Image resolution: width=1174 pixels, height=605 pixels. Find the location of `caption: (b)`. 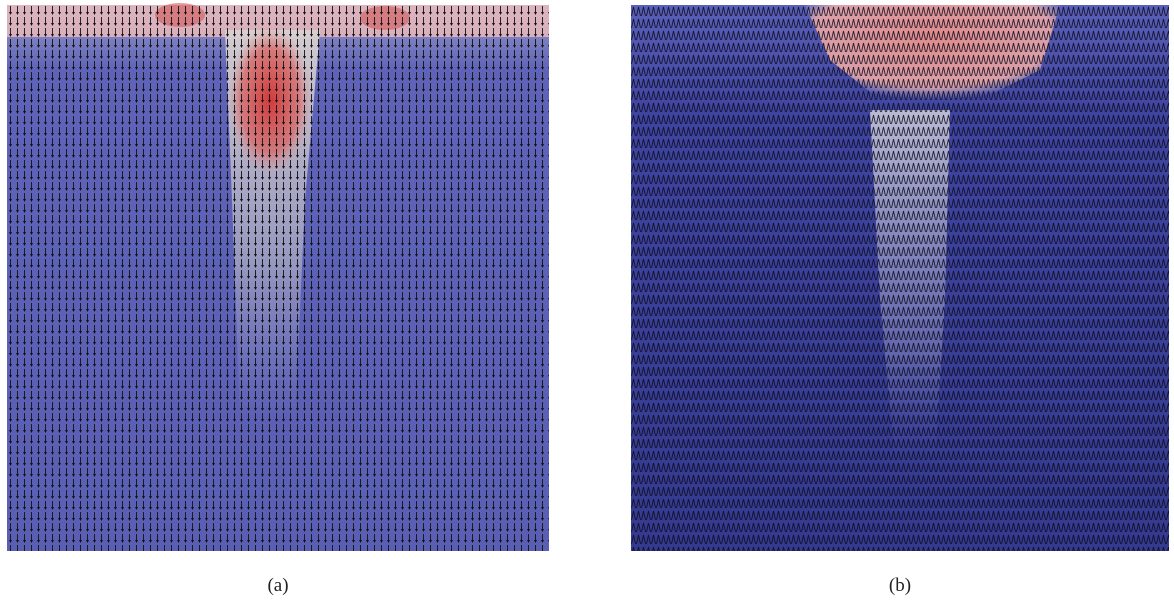

caption: (b) is located at coordinates (900, 585).